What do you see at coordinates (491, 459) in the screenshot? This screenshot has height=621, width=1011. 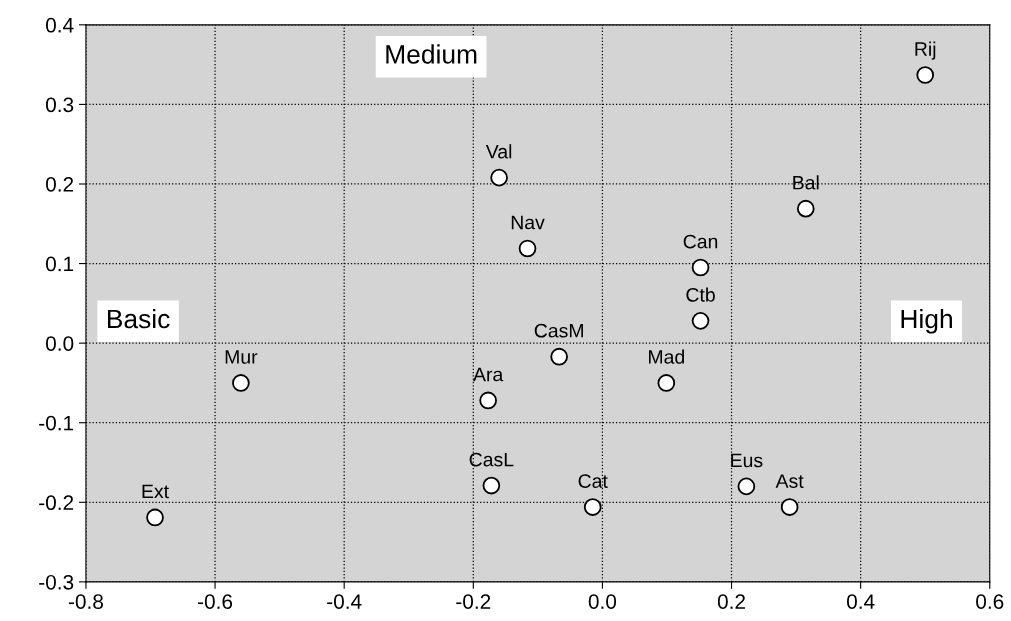 I see `annotation: CasL` at bounding box center [491, 459].